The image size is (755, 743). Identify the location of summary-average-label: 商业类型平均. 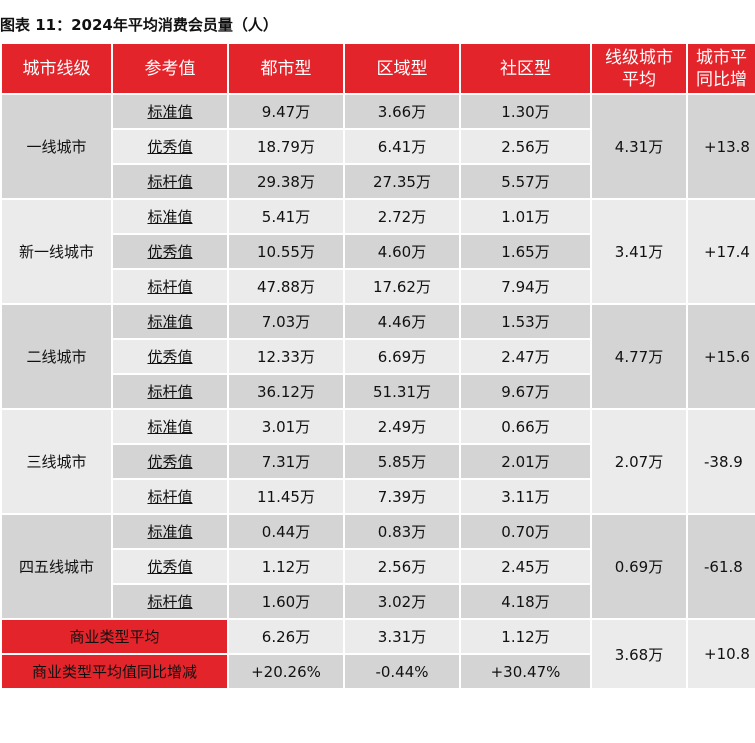
(114, 636).